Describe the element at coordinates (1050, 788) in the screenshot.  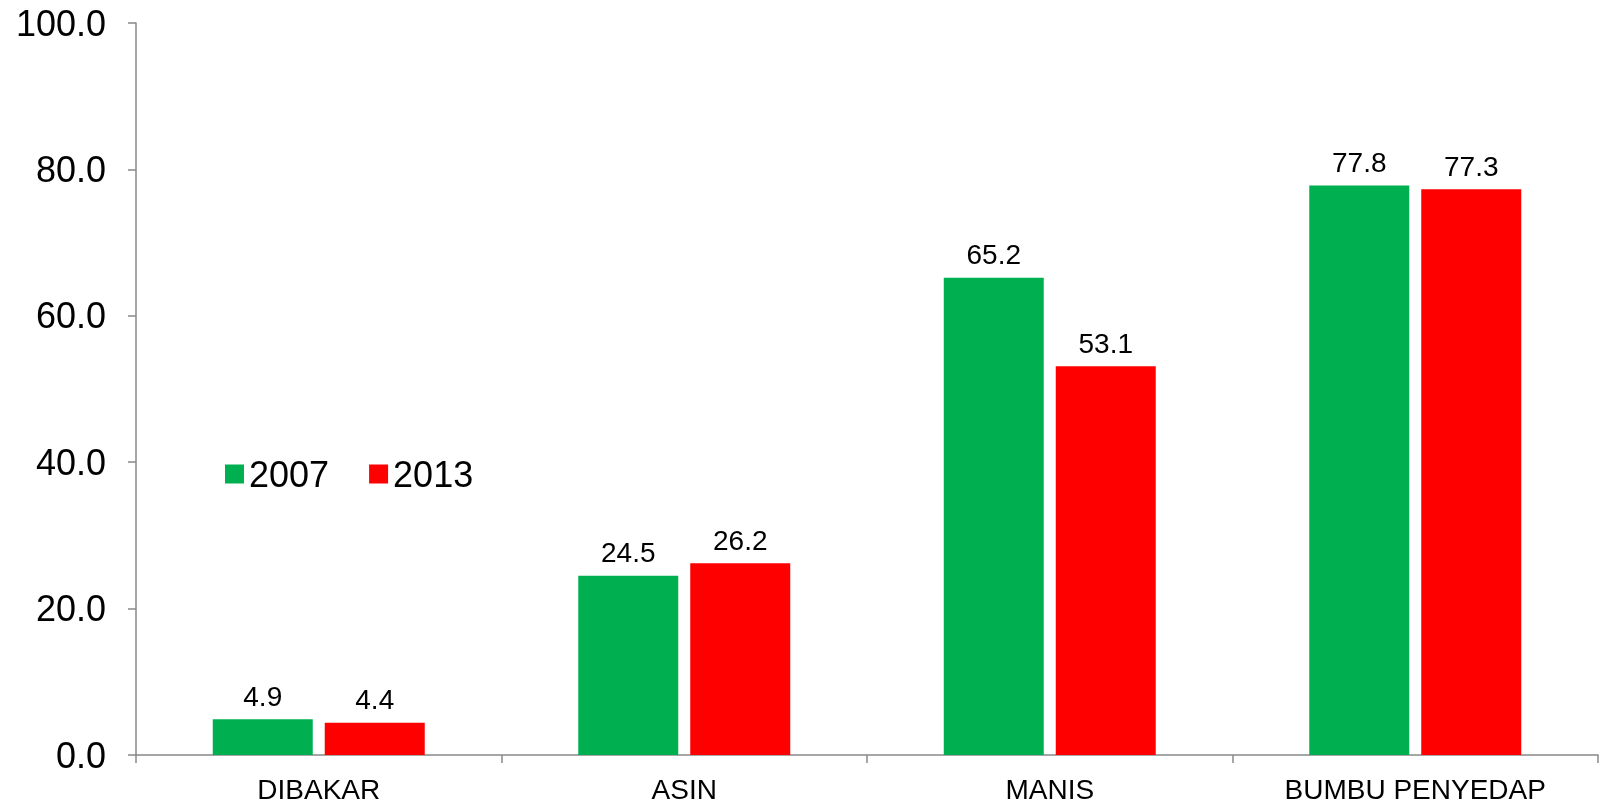
I see `x-tick-label: MANIS` at that location.